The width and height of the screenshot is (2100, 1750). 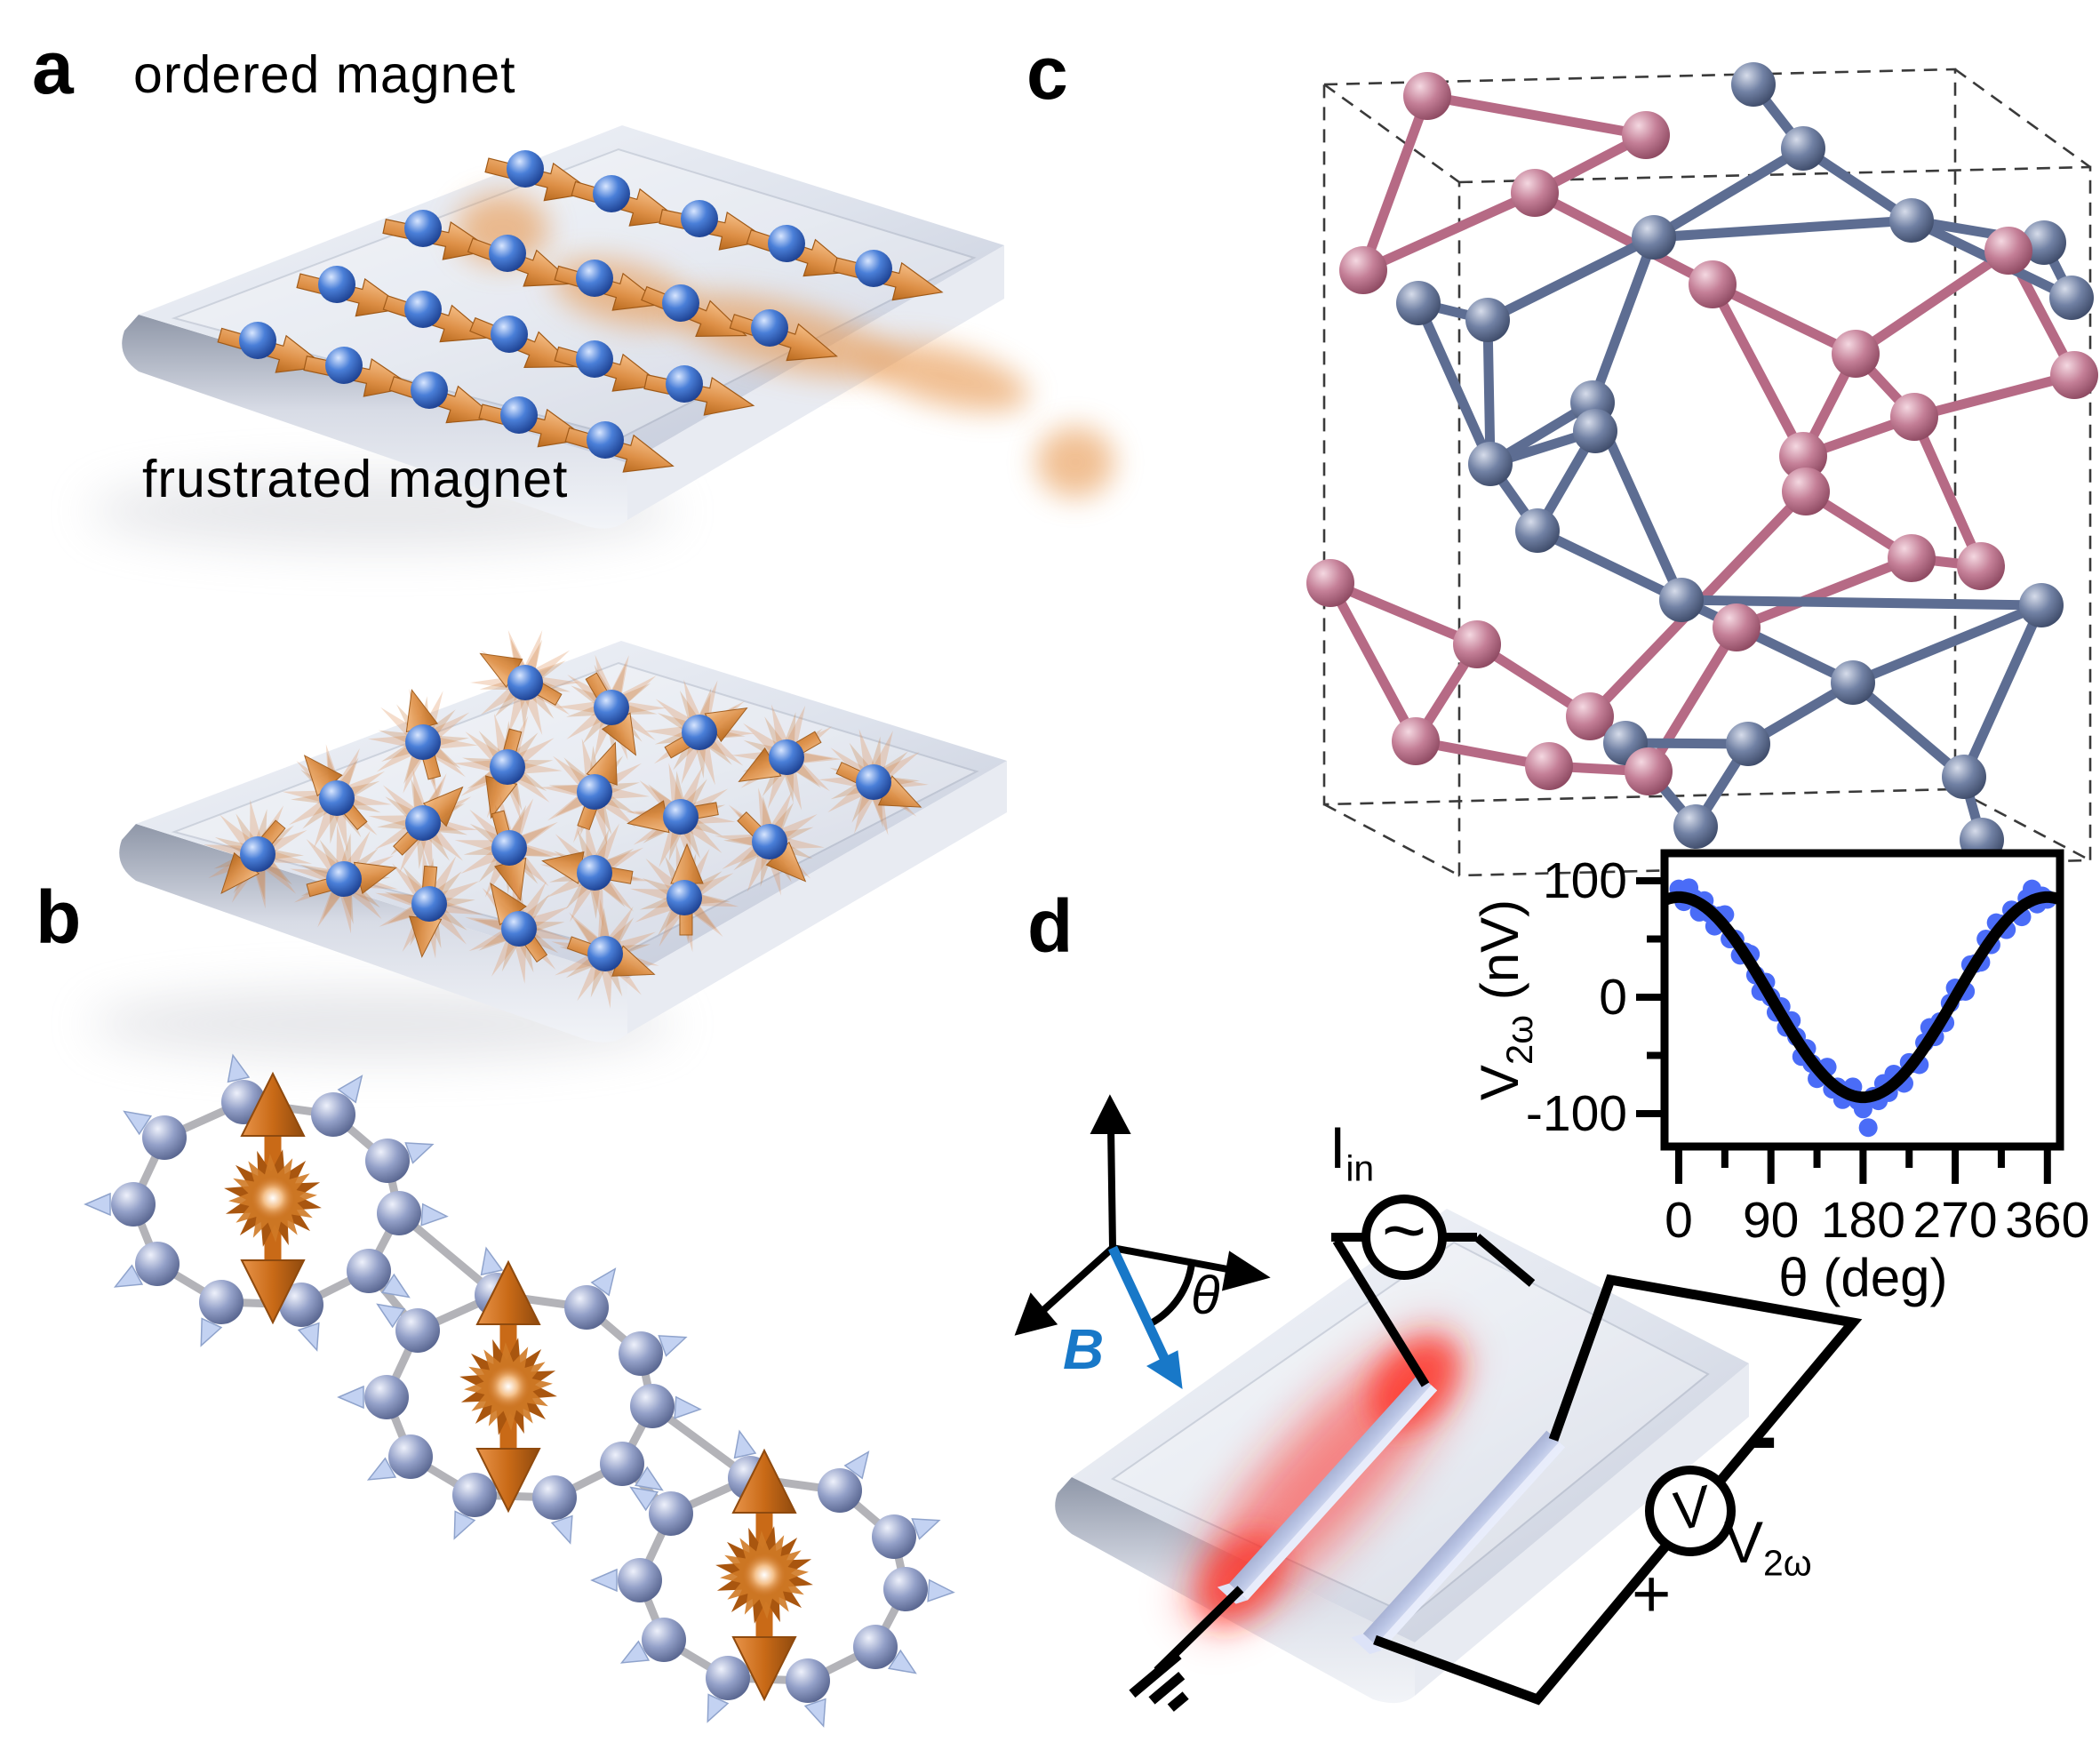 What do you see at coordinates (1142, 1215) in the screenshot?
I see `coordinate-axes` at bounding box center [1142, 1215].